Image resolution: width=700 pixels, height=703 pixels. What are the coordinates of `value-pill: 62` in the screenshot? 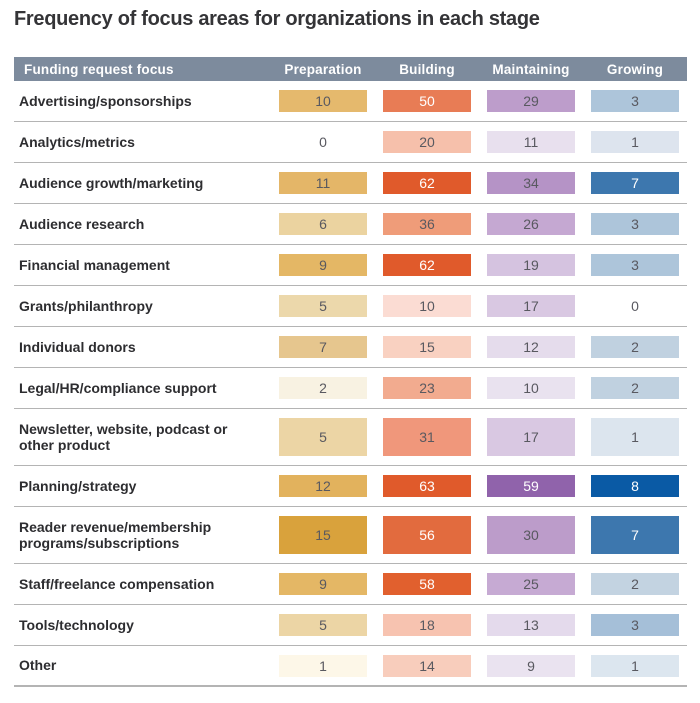 It's located at (427, 183).